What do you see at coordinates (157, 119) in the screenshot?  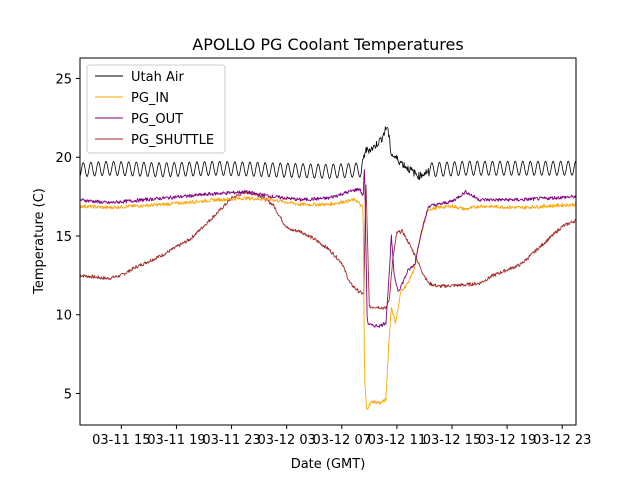 I see `legend-label: PG_OUT` at bounding box center [157, 119].